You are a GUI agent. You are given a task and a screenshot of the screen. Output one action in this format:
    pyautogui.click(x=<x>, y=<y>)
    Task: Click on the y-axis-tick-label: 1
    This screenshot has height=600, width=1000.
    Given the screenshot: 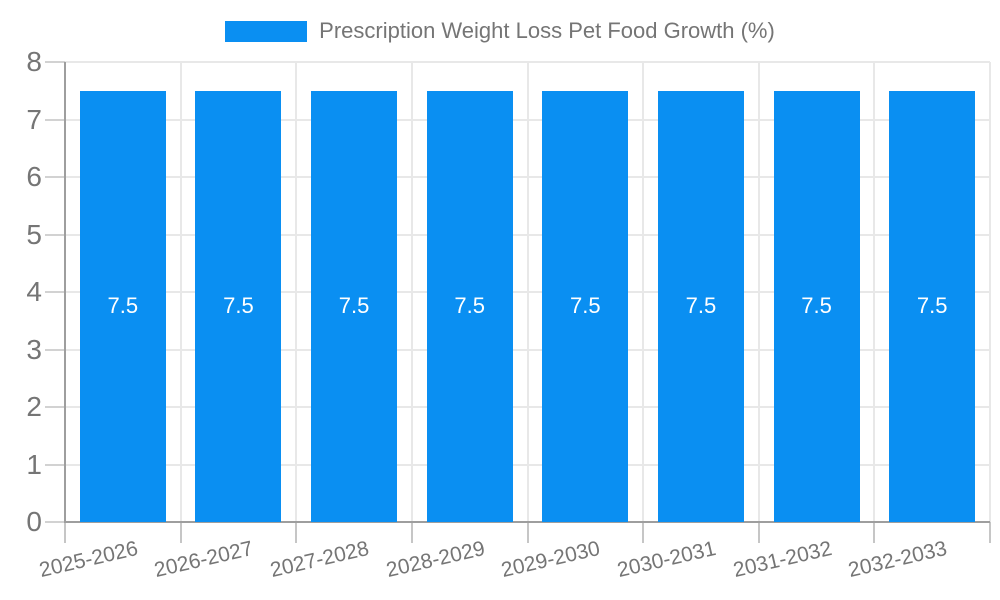 What is the action you would take?
    pyautogui.click(x=34, y=464)
    